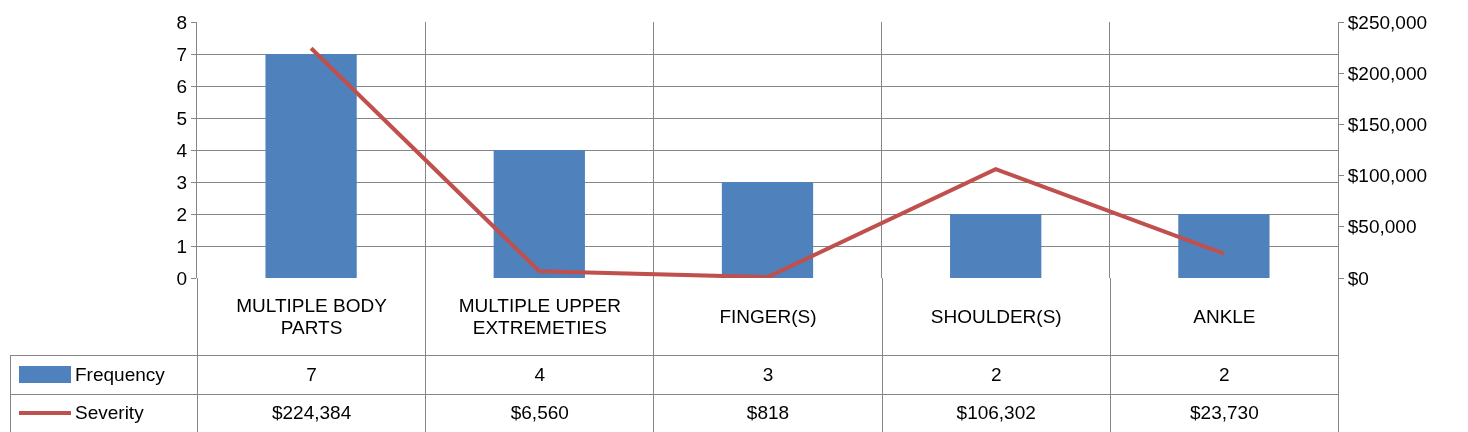 Image resolution: width=1468 pixels, height=432 pixels. I want to click on y2-tick-label: $0, so click(1358, 278).